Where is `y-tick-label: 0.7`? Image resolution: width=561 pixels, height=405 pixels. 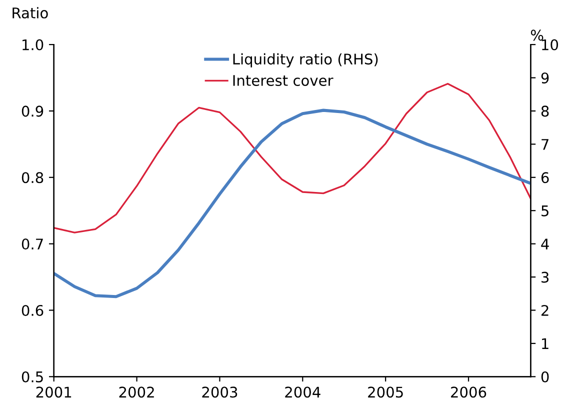 y-tick-label: 0.7 is located at coordinates (32, 244).